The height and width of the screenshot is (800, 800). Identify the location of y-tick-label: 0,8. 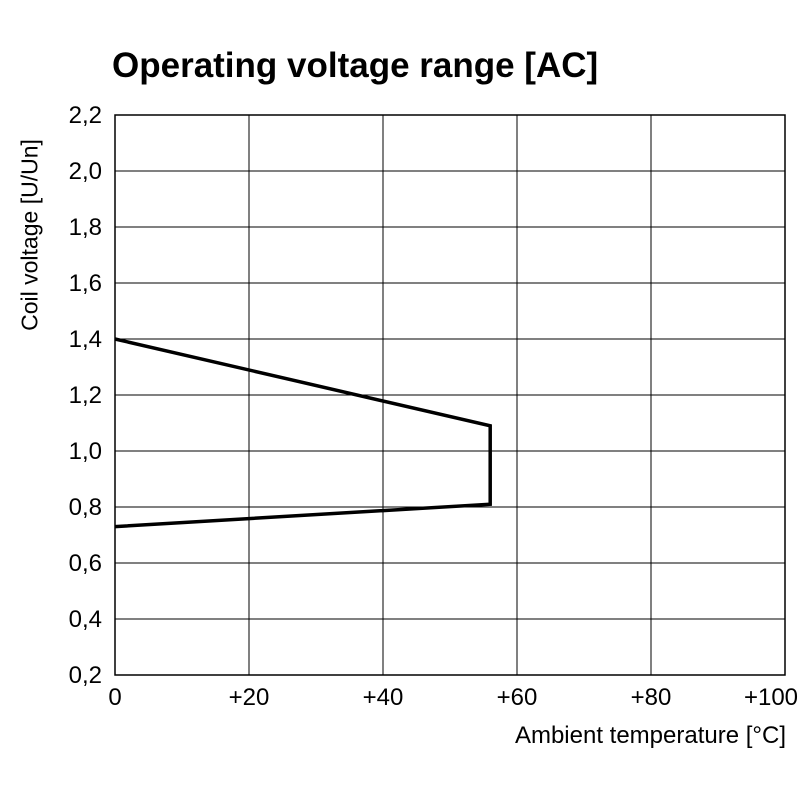
(85, 507).